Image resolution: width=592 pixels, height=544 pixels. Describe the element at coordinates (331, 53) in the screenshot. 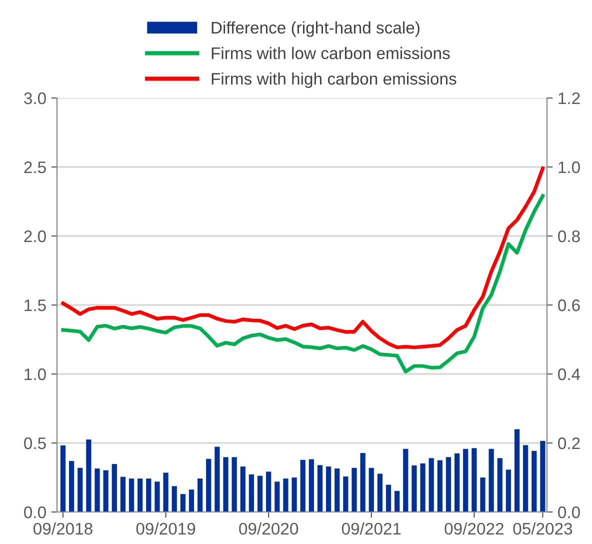

I see `legend-label: Firms with low carbon emissions` at that location.